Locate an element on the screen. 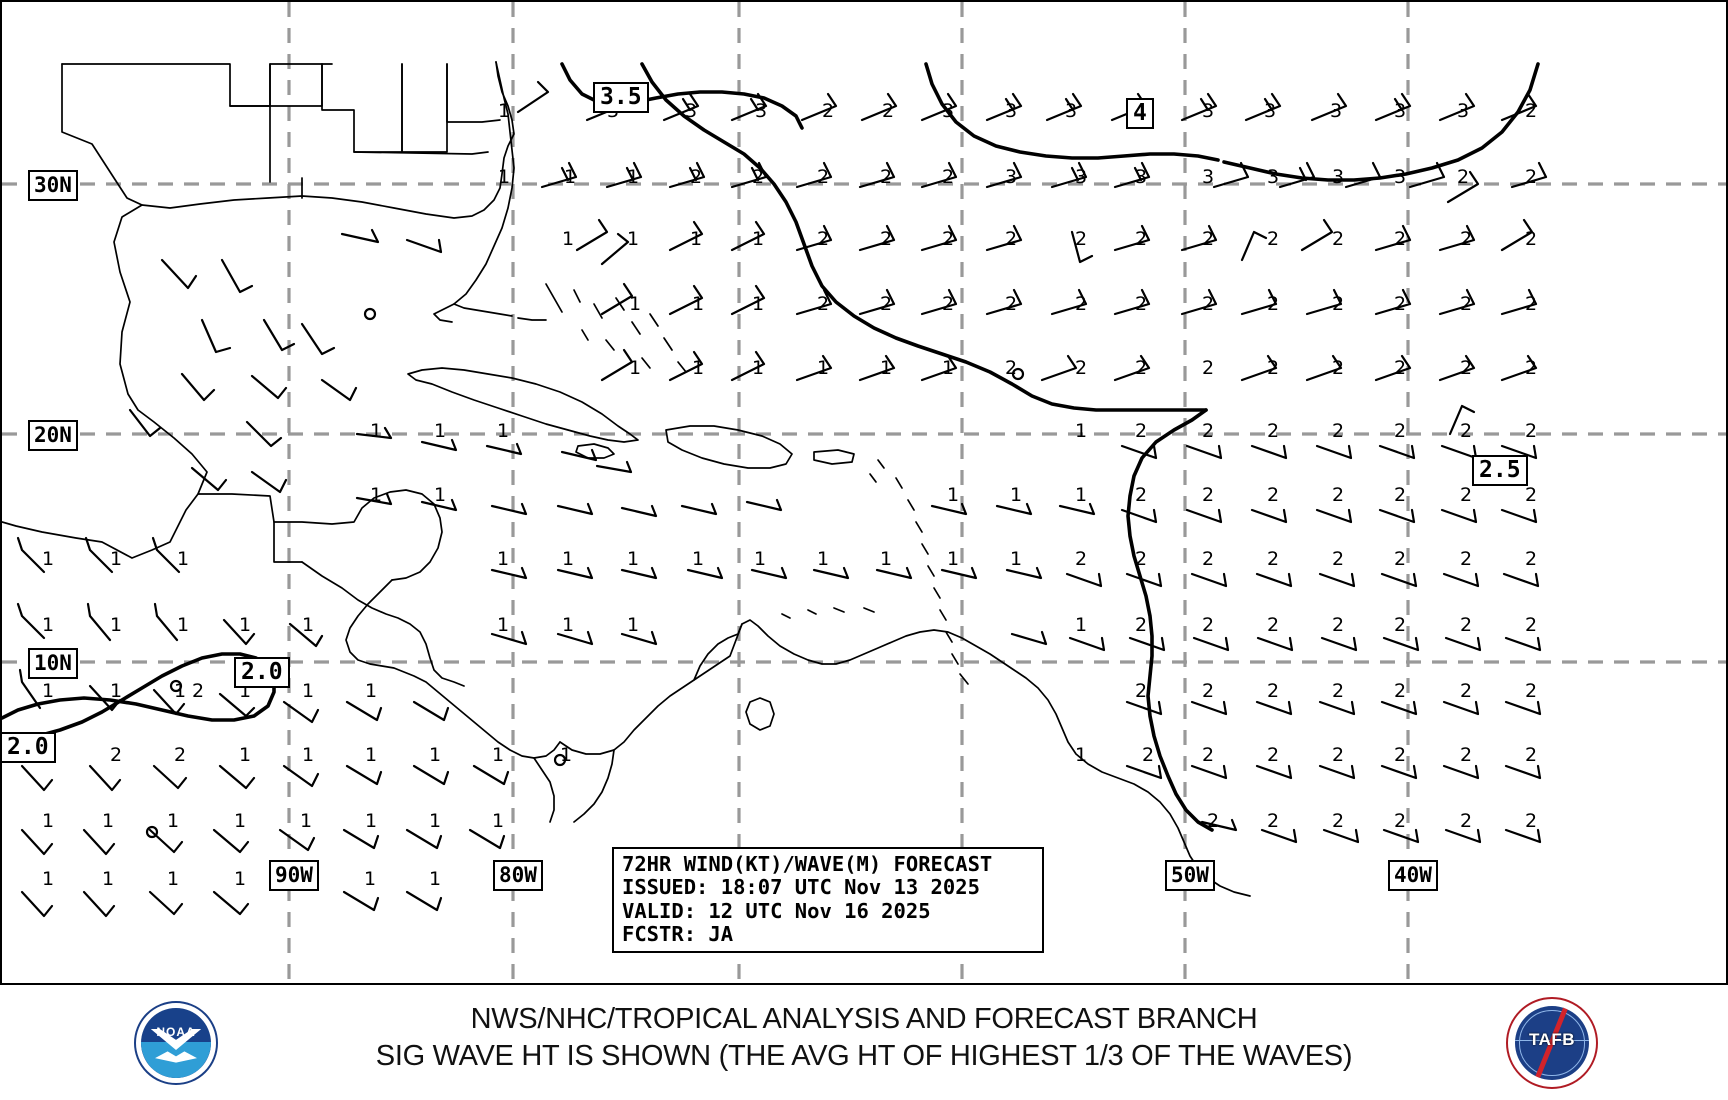 This screenshot has width=1728, height=1100. tafb-logo-text: TAFB is located at coordinates (1552, 1040).